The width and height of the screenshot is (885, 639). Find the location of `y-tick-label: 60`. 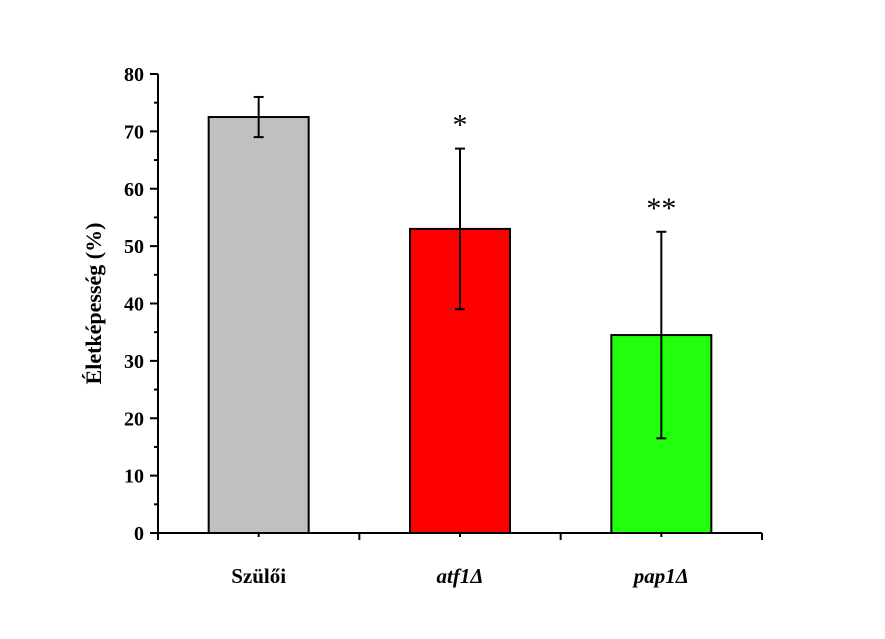

y-tick-label: 60 is located at coordinates (134, 190).